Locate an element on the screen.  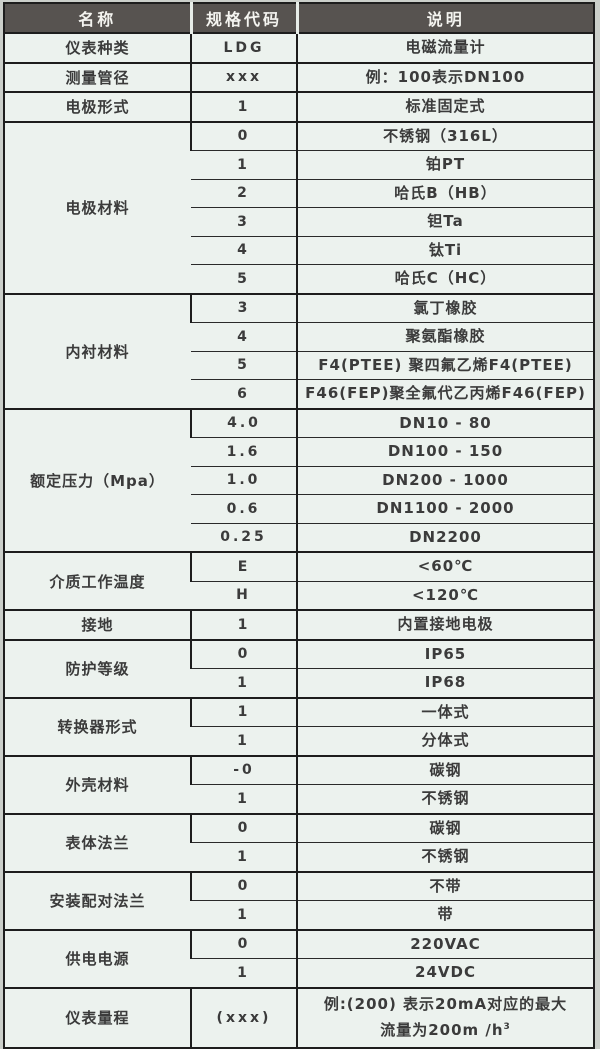
table-row: 1 分体式 is located at coordinates (299, 741).